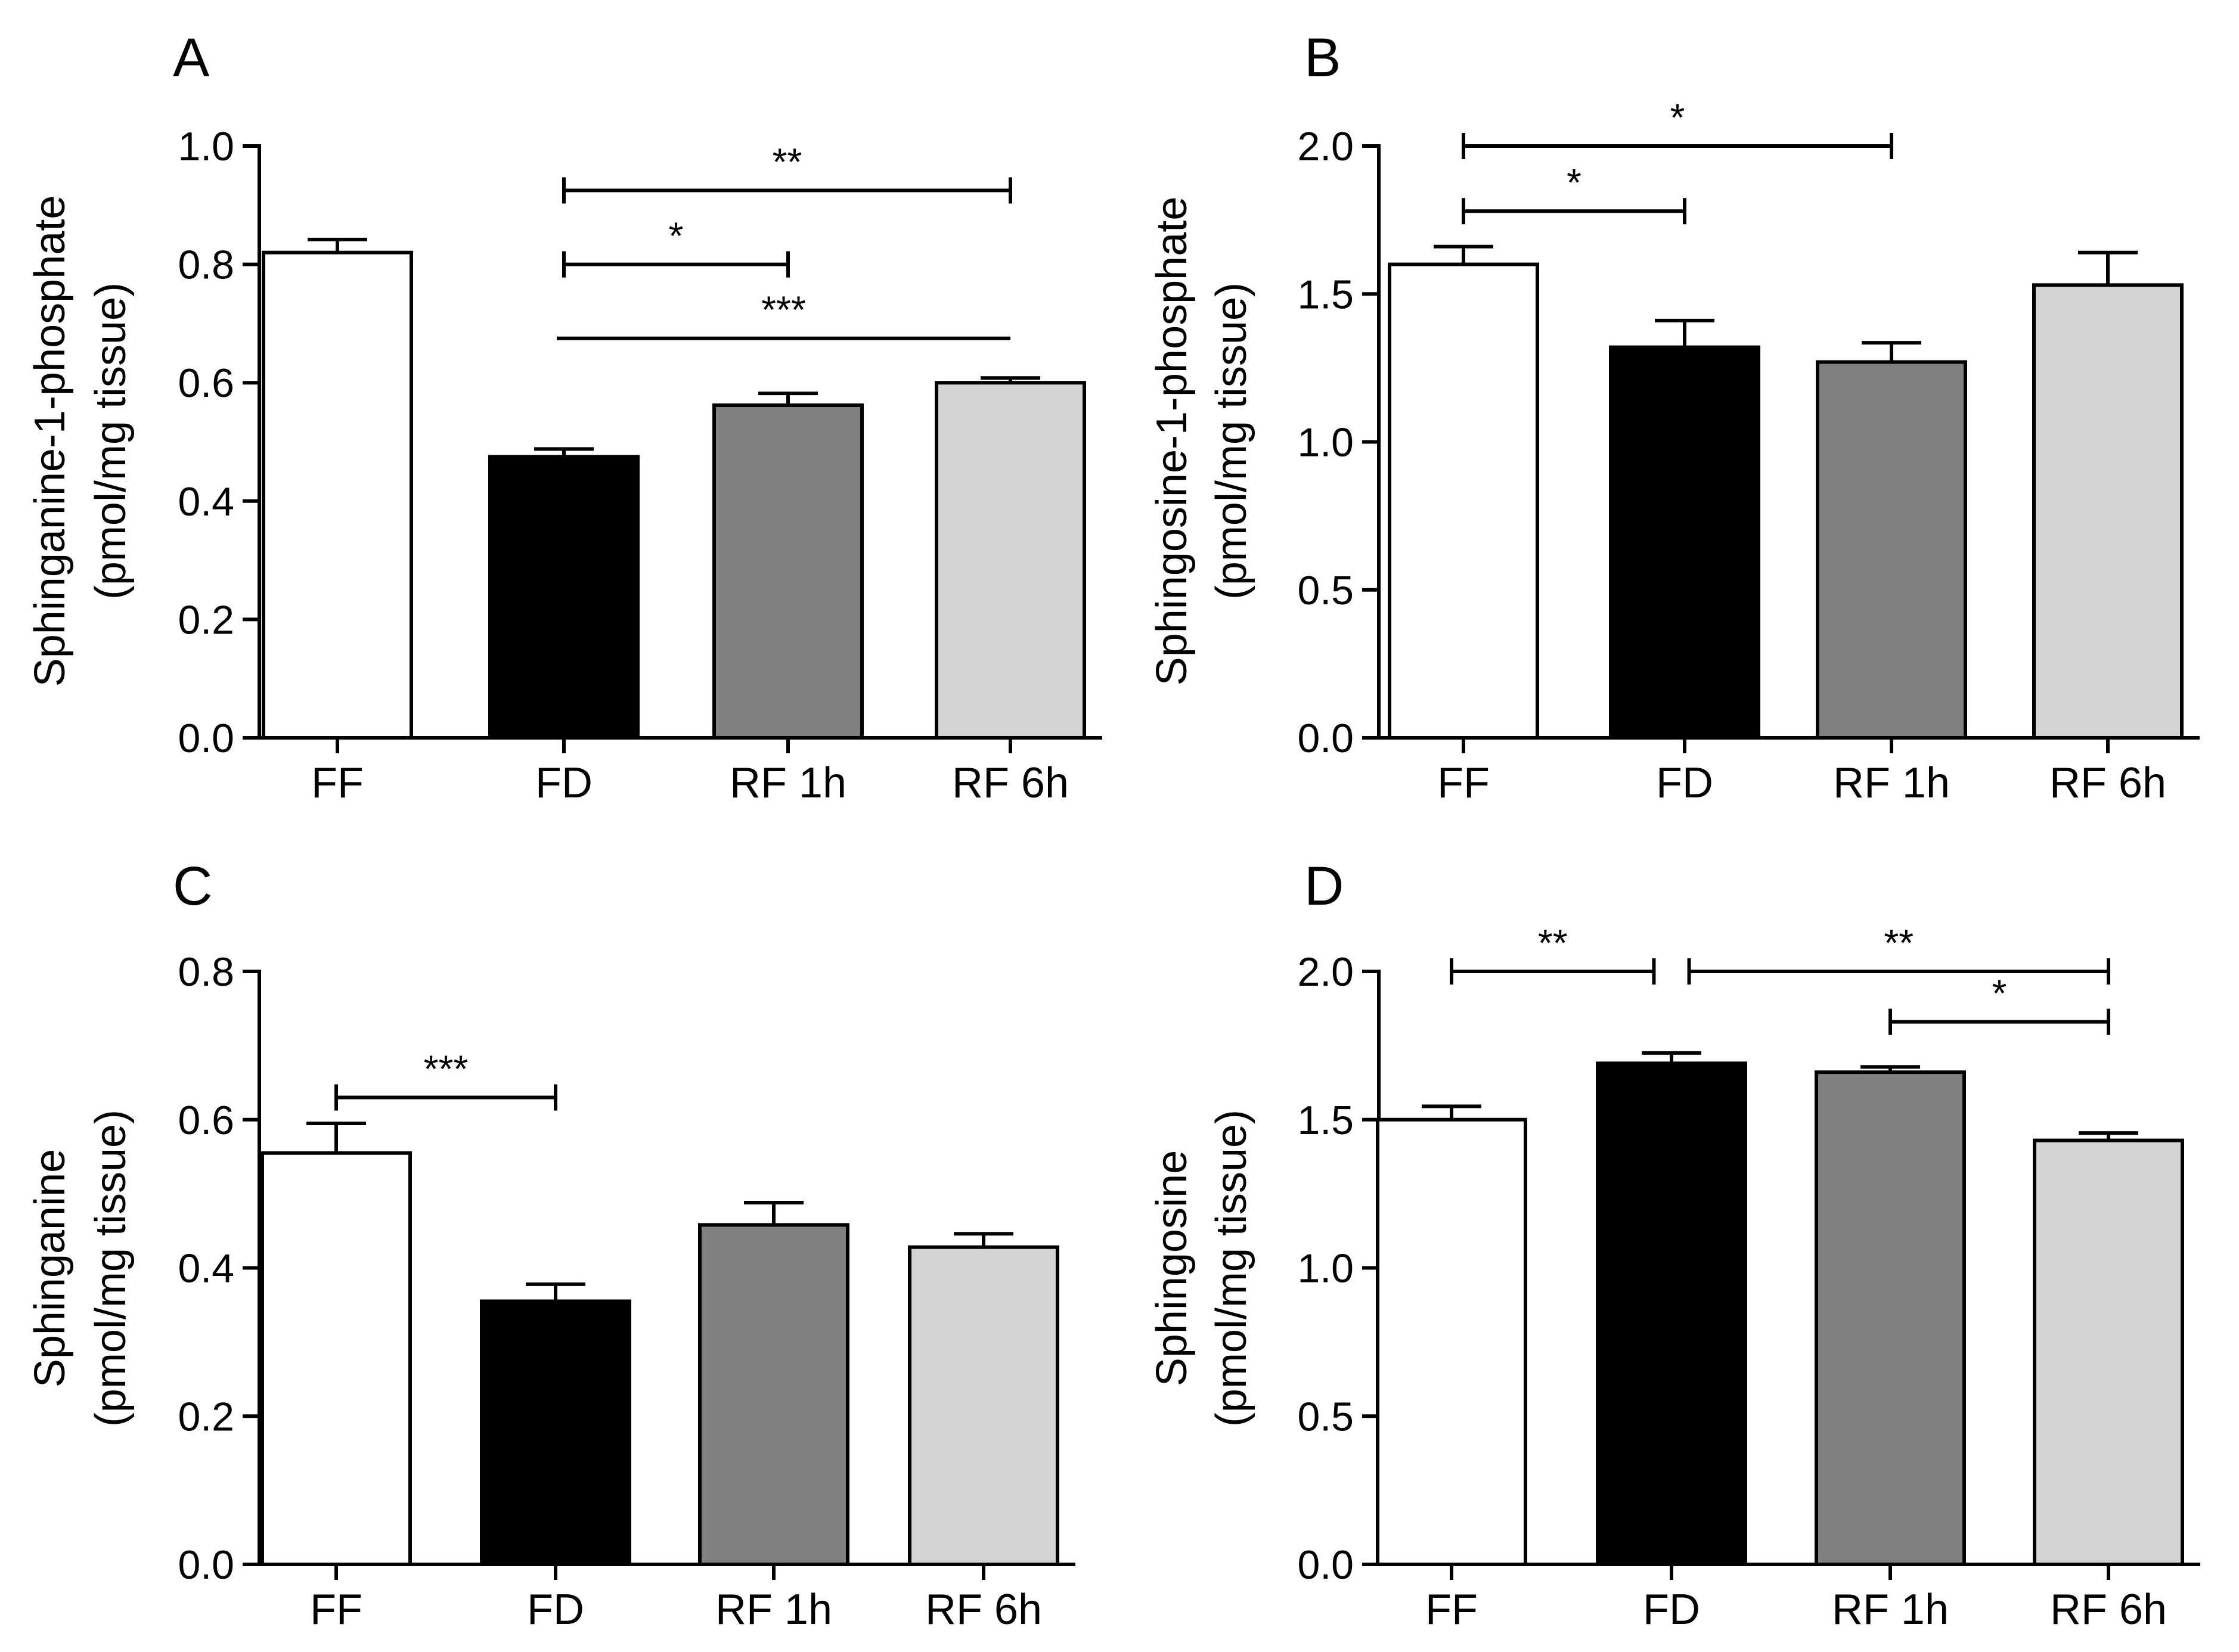  Describe the element at coordinates (1172, 441) in the screenshot. I see `panel-b-ylabel-line1: Sphingosine-1-phosphate` at that location.